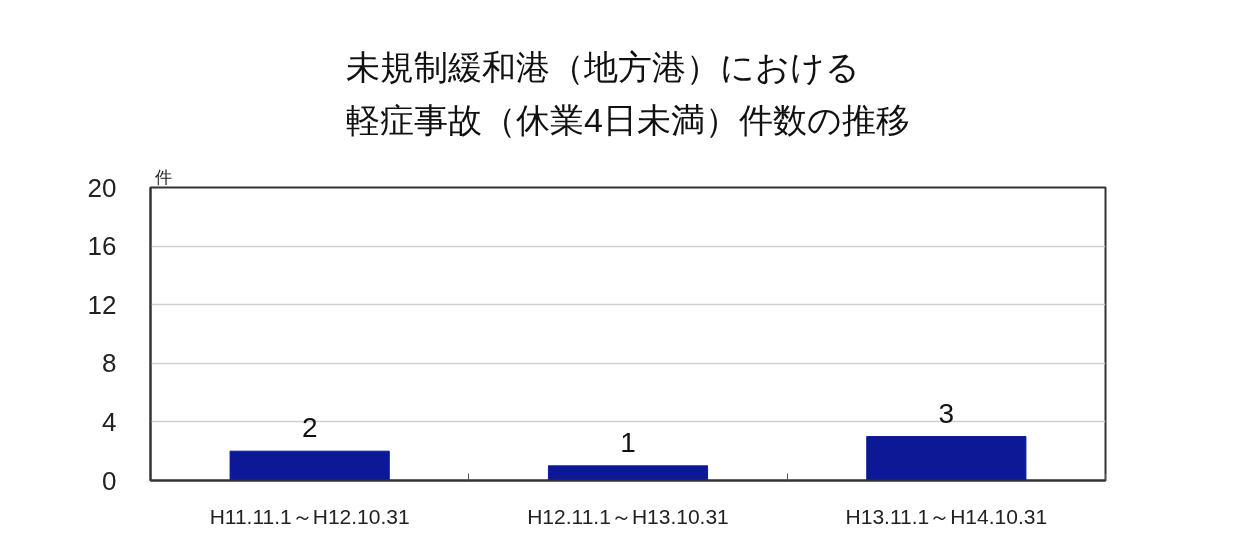 Image resolution: width=1250 pixels, height=540 pixels. Describe the element at coordinates (102, 246) in the screenshot. I see `y-tick-label: 16` at that location.